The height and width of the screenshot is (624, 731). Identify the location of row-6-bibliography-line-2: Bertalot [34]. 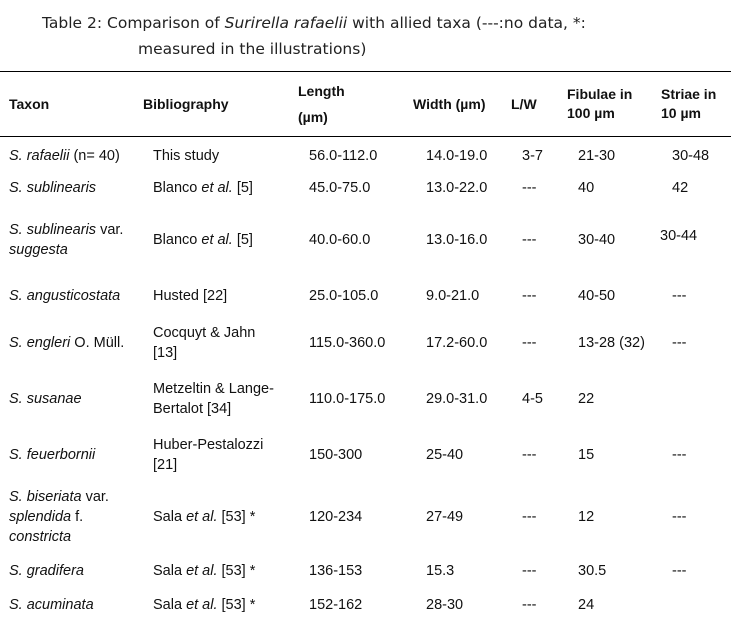
(192, 409).